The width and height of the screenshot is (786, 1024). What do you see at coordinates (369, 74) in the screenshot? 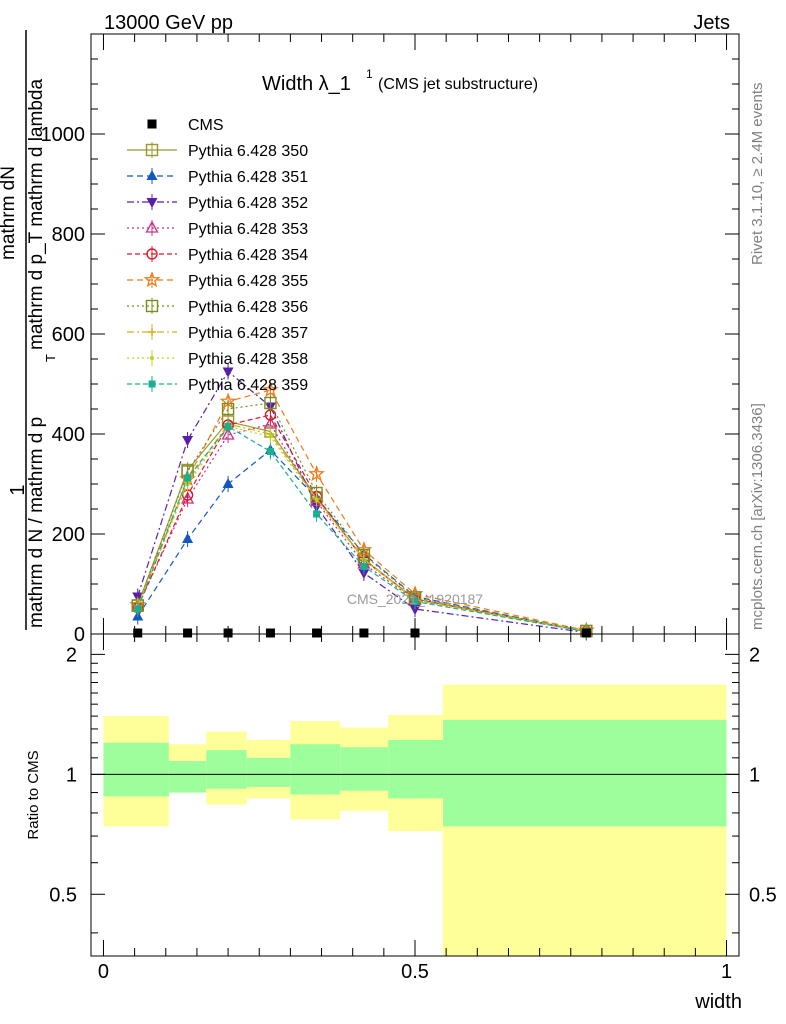
I see `title-superscript: 1` at bounding box center [369, 74].